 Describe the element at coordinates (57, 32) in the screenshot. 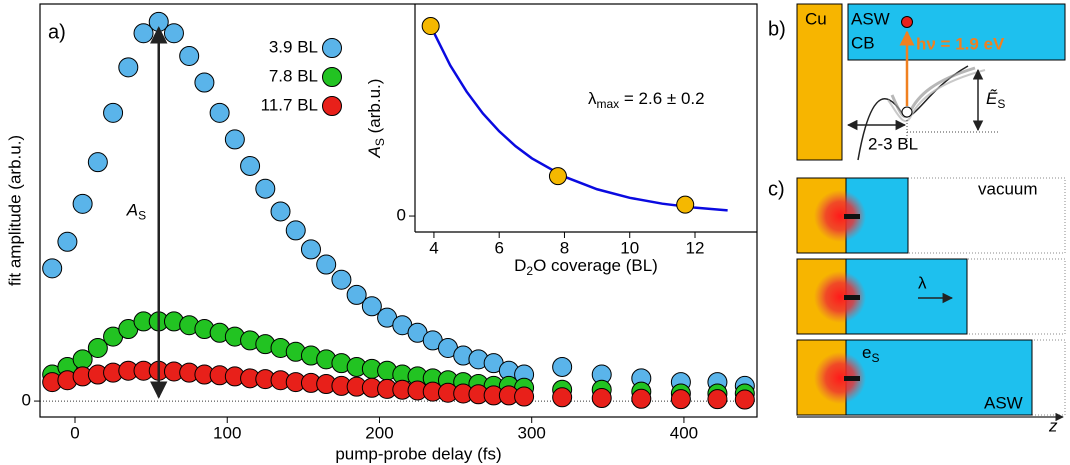

I see `panel-label: a)` at that location.